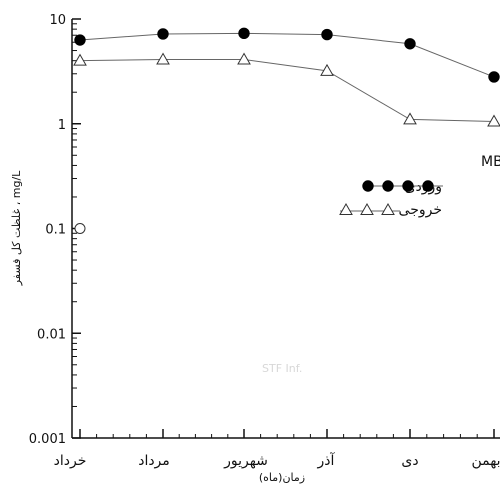 The width and height of the screenshot is (500, 485). I want to click on y-tick-label: 10, so click(57, 20).